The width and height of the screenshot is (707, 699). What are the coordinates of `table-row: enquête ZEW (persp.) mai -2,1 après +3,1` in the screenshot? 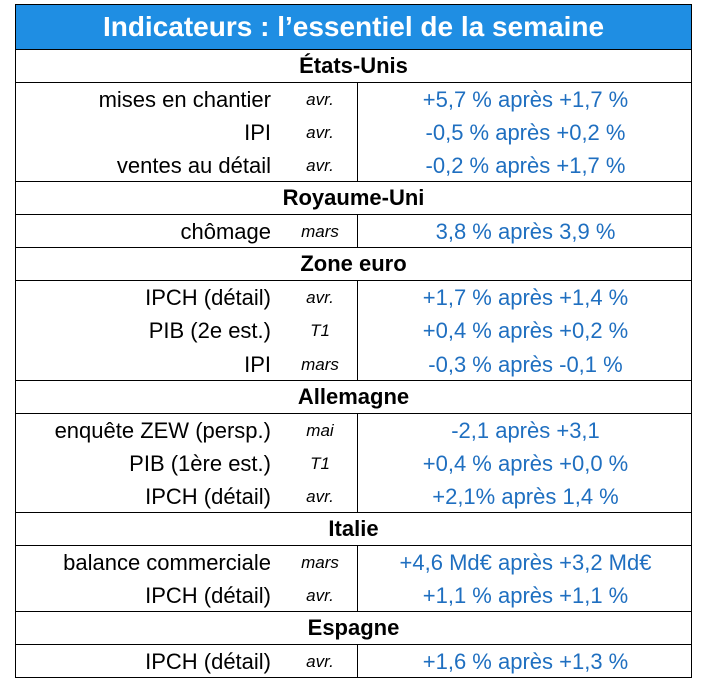 It's located at (354, 430).